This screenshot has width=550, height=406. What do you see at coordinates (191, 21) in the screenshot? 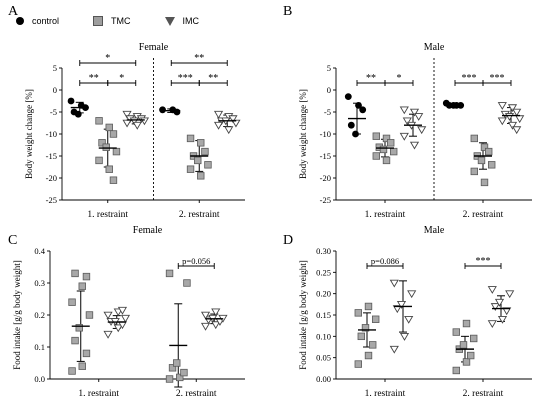
I see `legend-label-imc: IMC` at bounding box center [191, 21].